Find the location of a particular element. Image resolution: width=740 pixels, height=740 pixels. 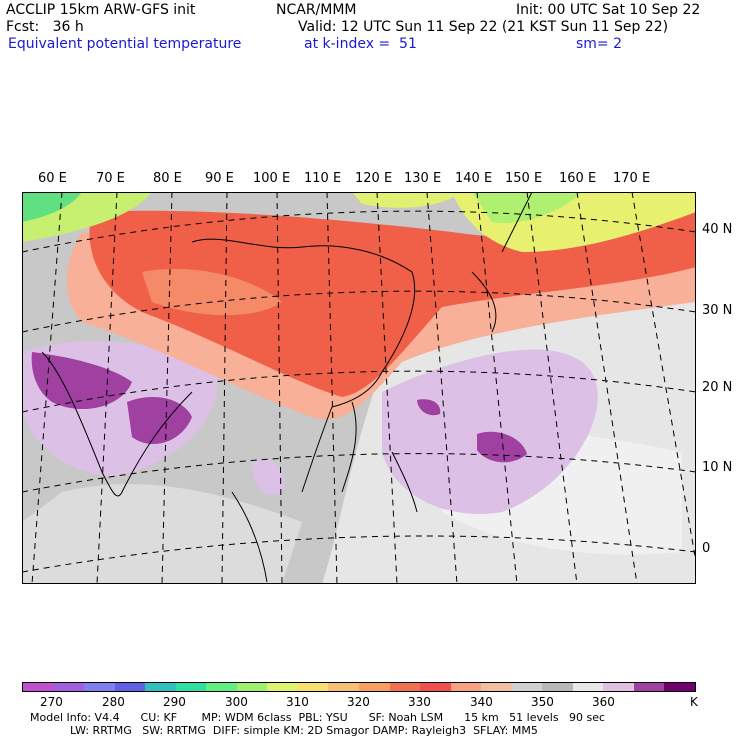

tibet-salmon is located at coordinates (212, 292).